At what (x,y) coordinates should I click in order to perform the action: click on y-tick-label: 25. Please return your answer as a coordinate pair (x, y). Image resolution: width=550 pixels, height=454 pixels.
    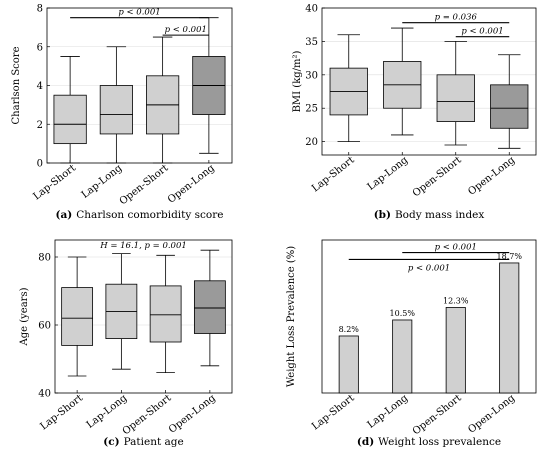
    Looking at the image, I should click on (311, 109).